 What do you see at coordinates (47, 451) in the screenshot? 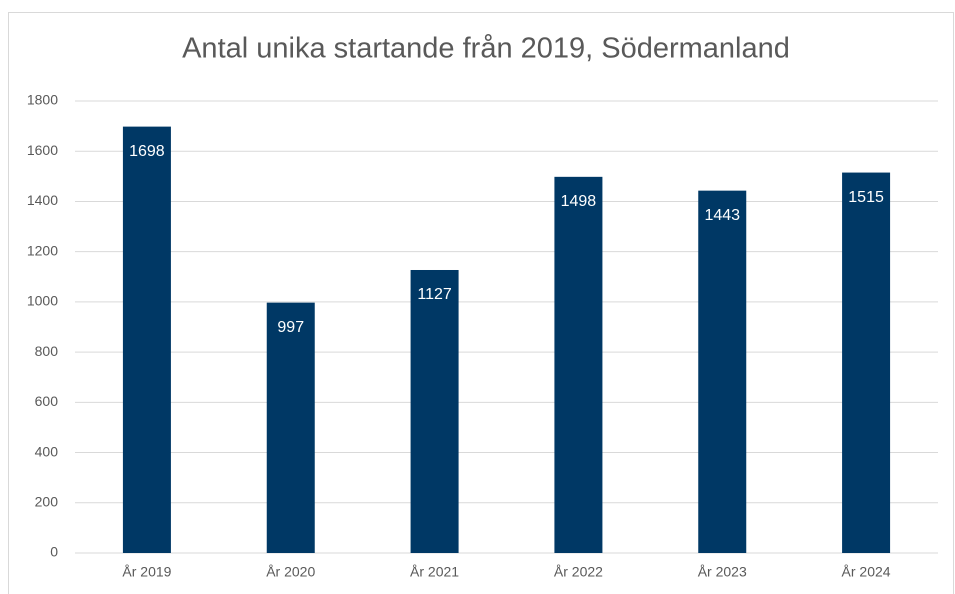
I see `y-tick-label: 400` at bounding box center [47, 451].